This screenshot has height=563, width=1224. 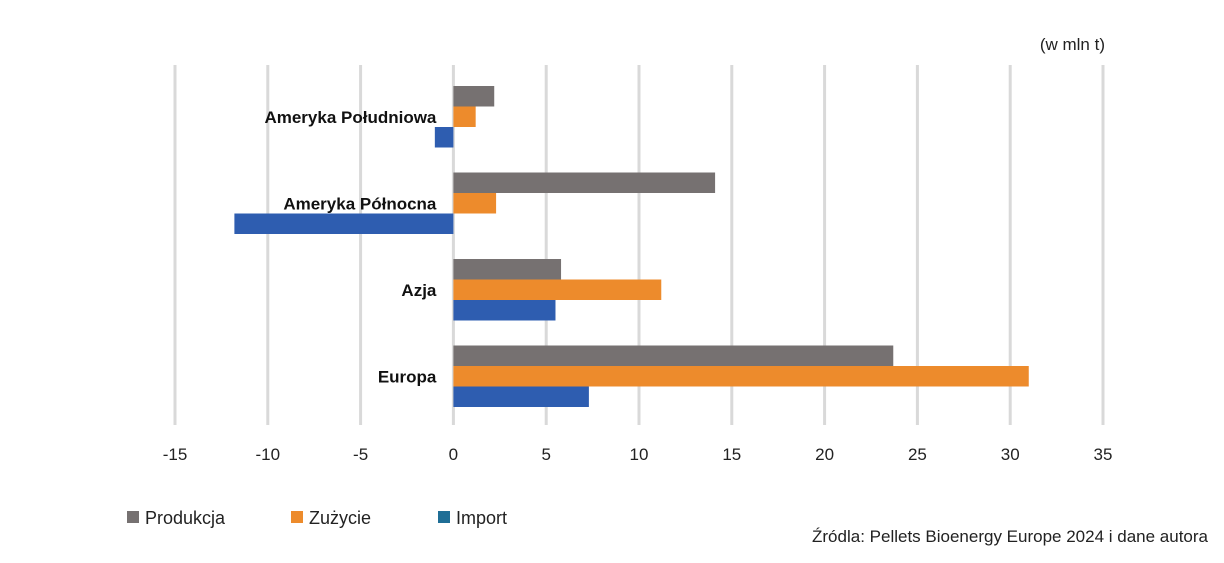 What do you see at coordinates (175, 454) in the screenshot?
I see `x-tick-label: -15` at bounding box center [175, 454].